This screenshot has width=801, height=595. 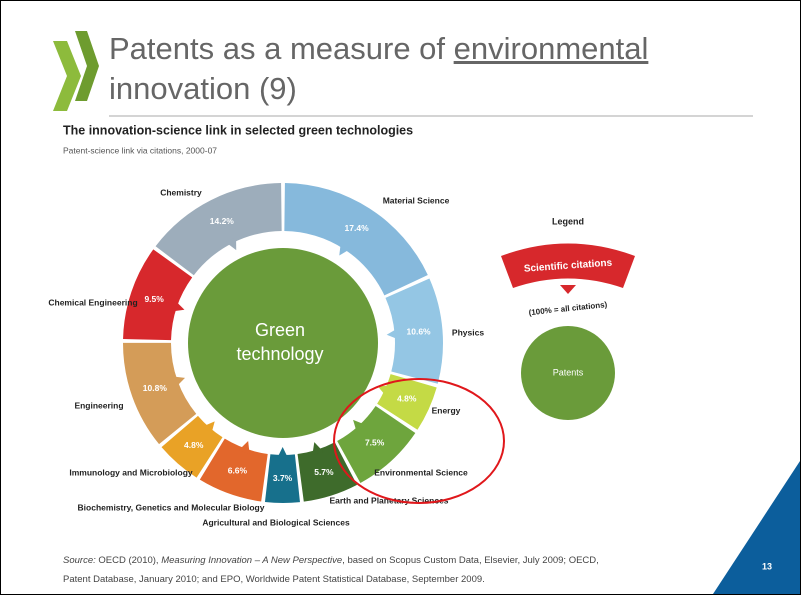 What do you see at coordinates (79, 560) in the screenshot?
I see `source-part: Source:` at bounding box center [79, 560].